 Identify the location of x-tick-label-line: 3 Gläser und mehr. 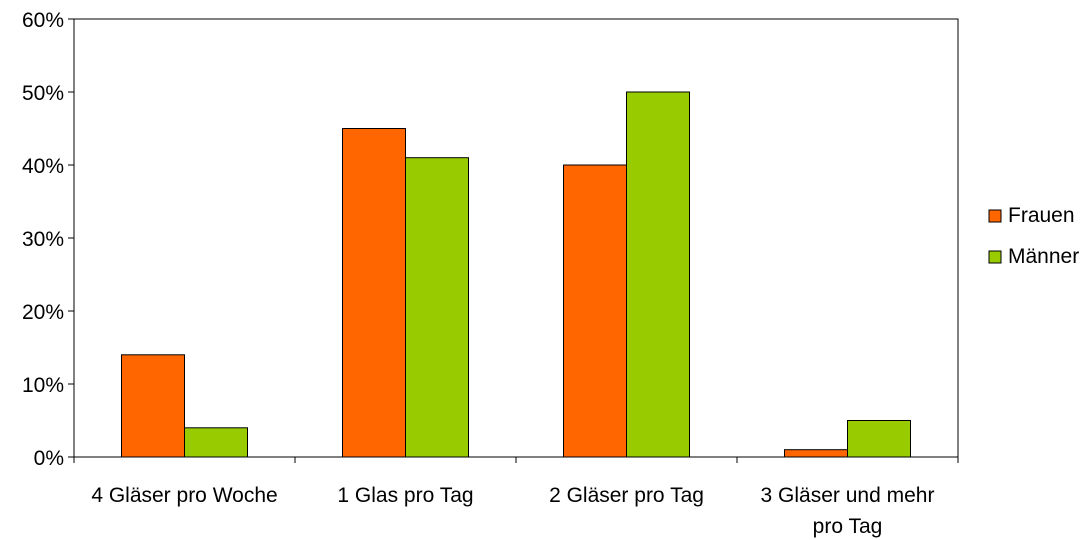
(848, 495).